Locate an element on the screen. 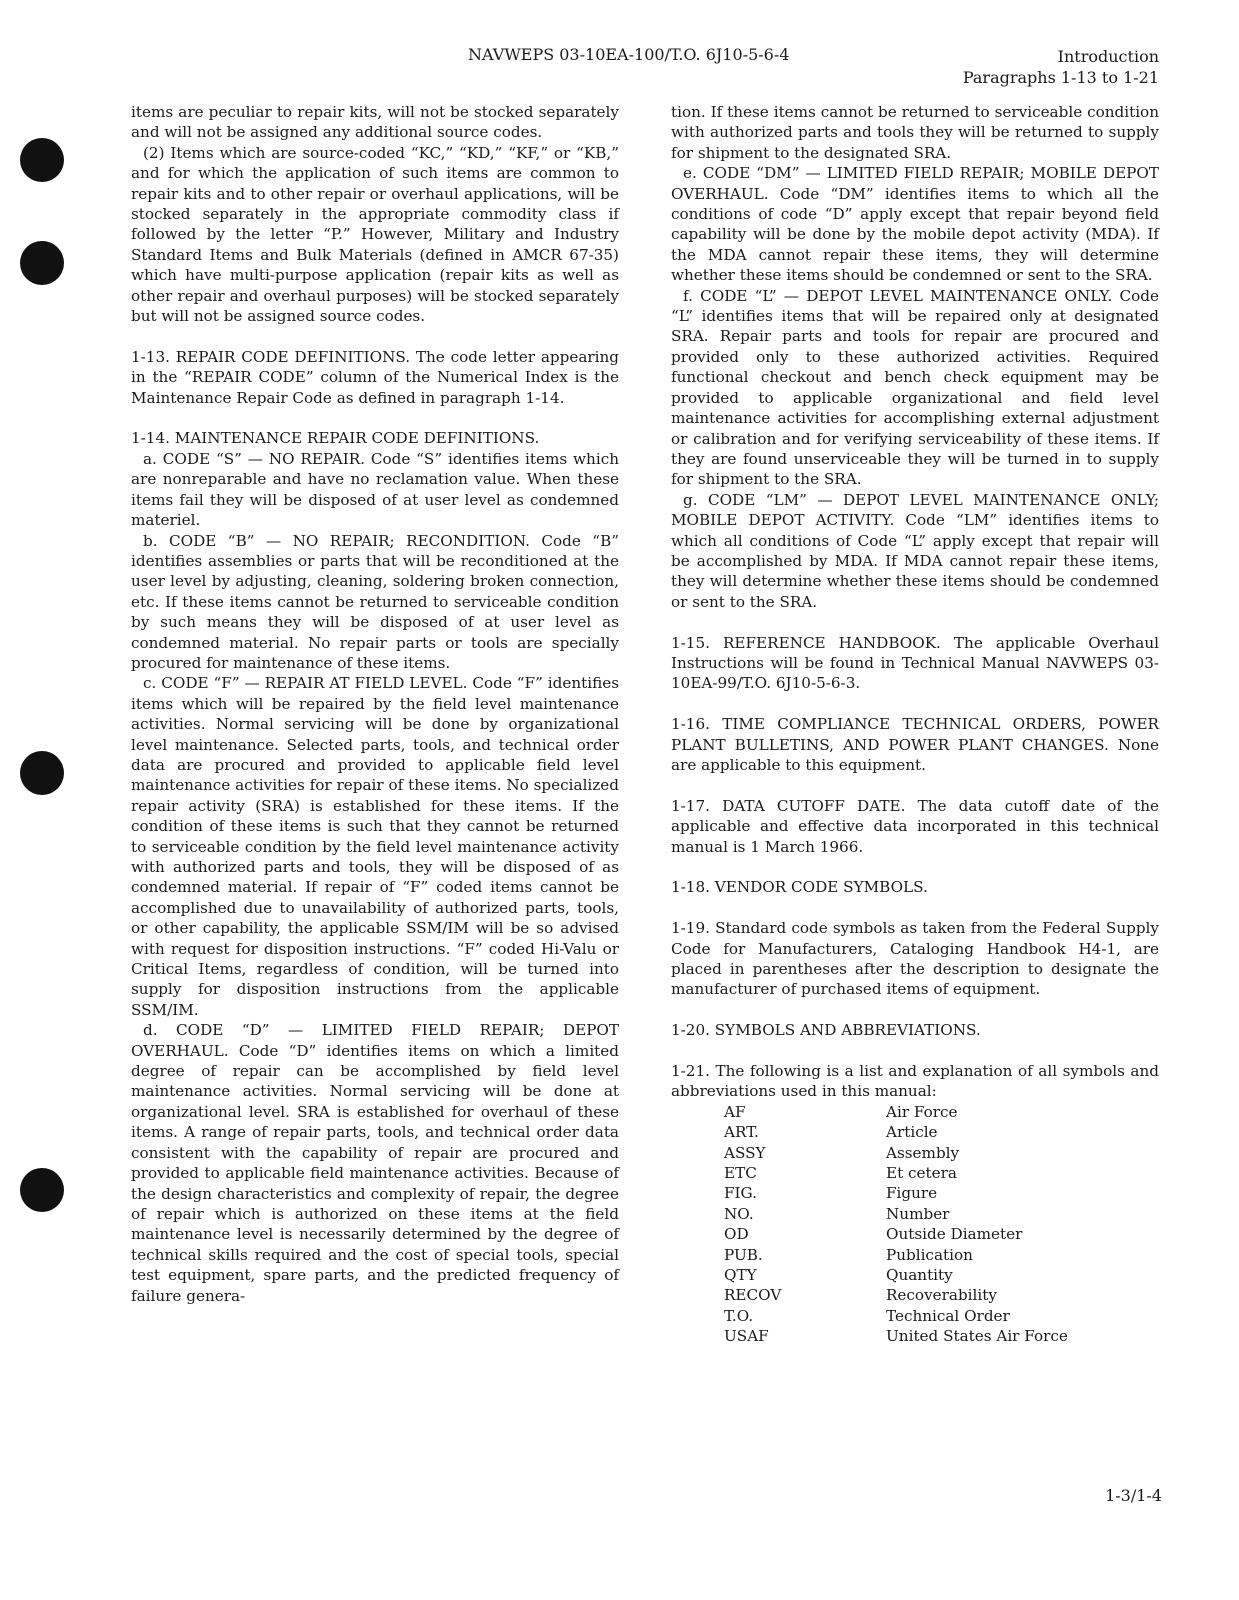 This screenshot has width=1239, height=1600. abbreviation-meaning: Article is located at coordinates (912, 1132).